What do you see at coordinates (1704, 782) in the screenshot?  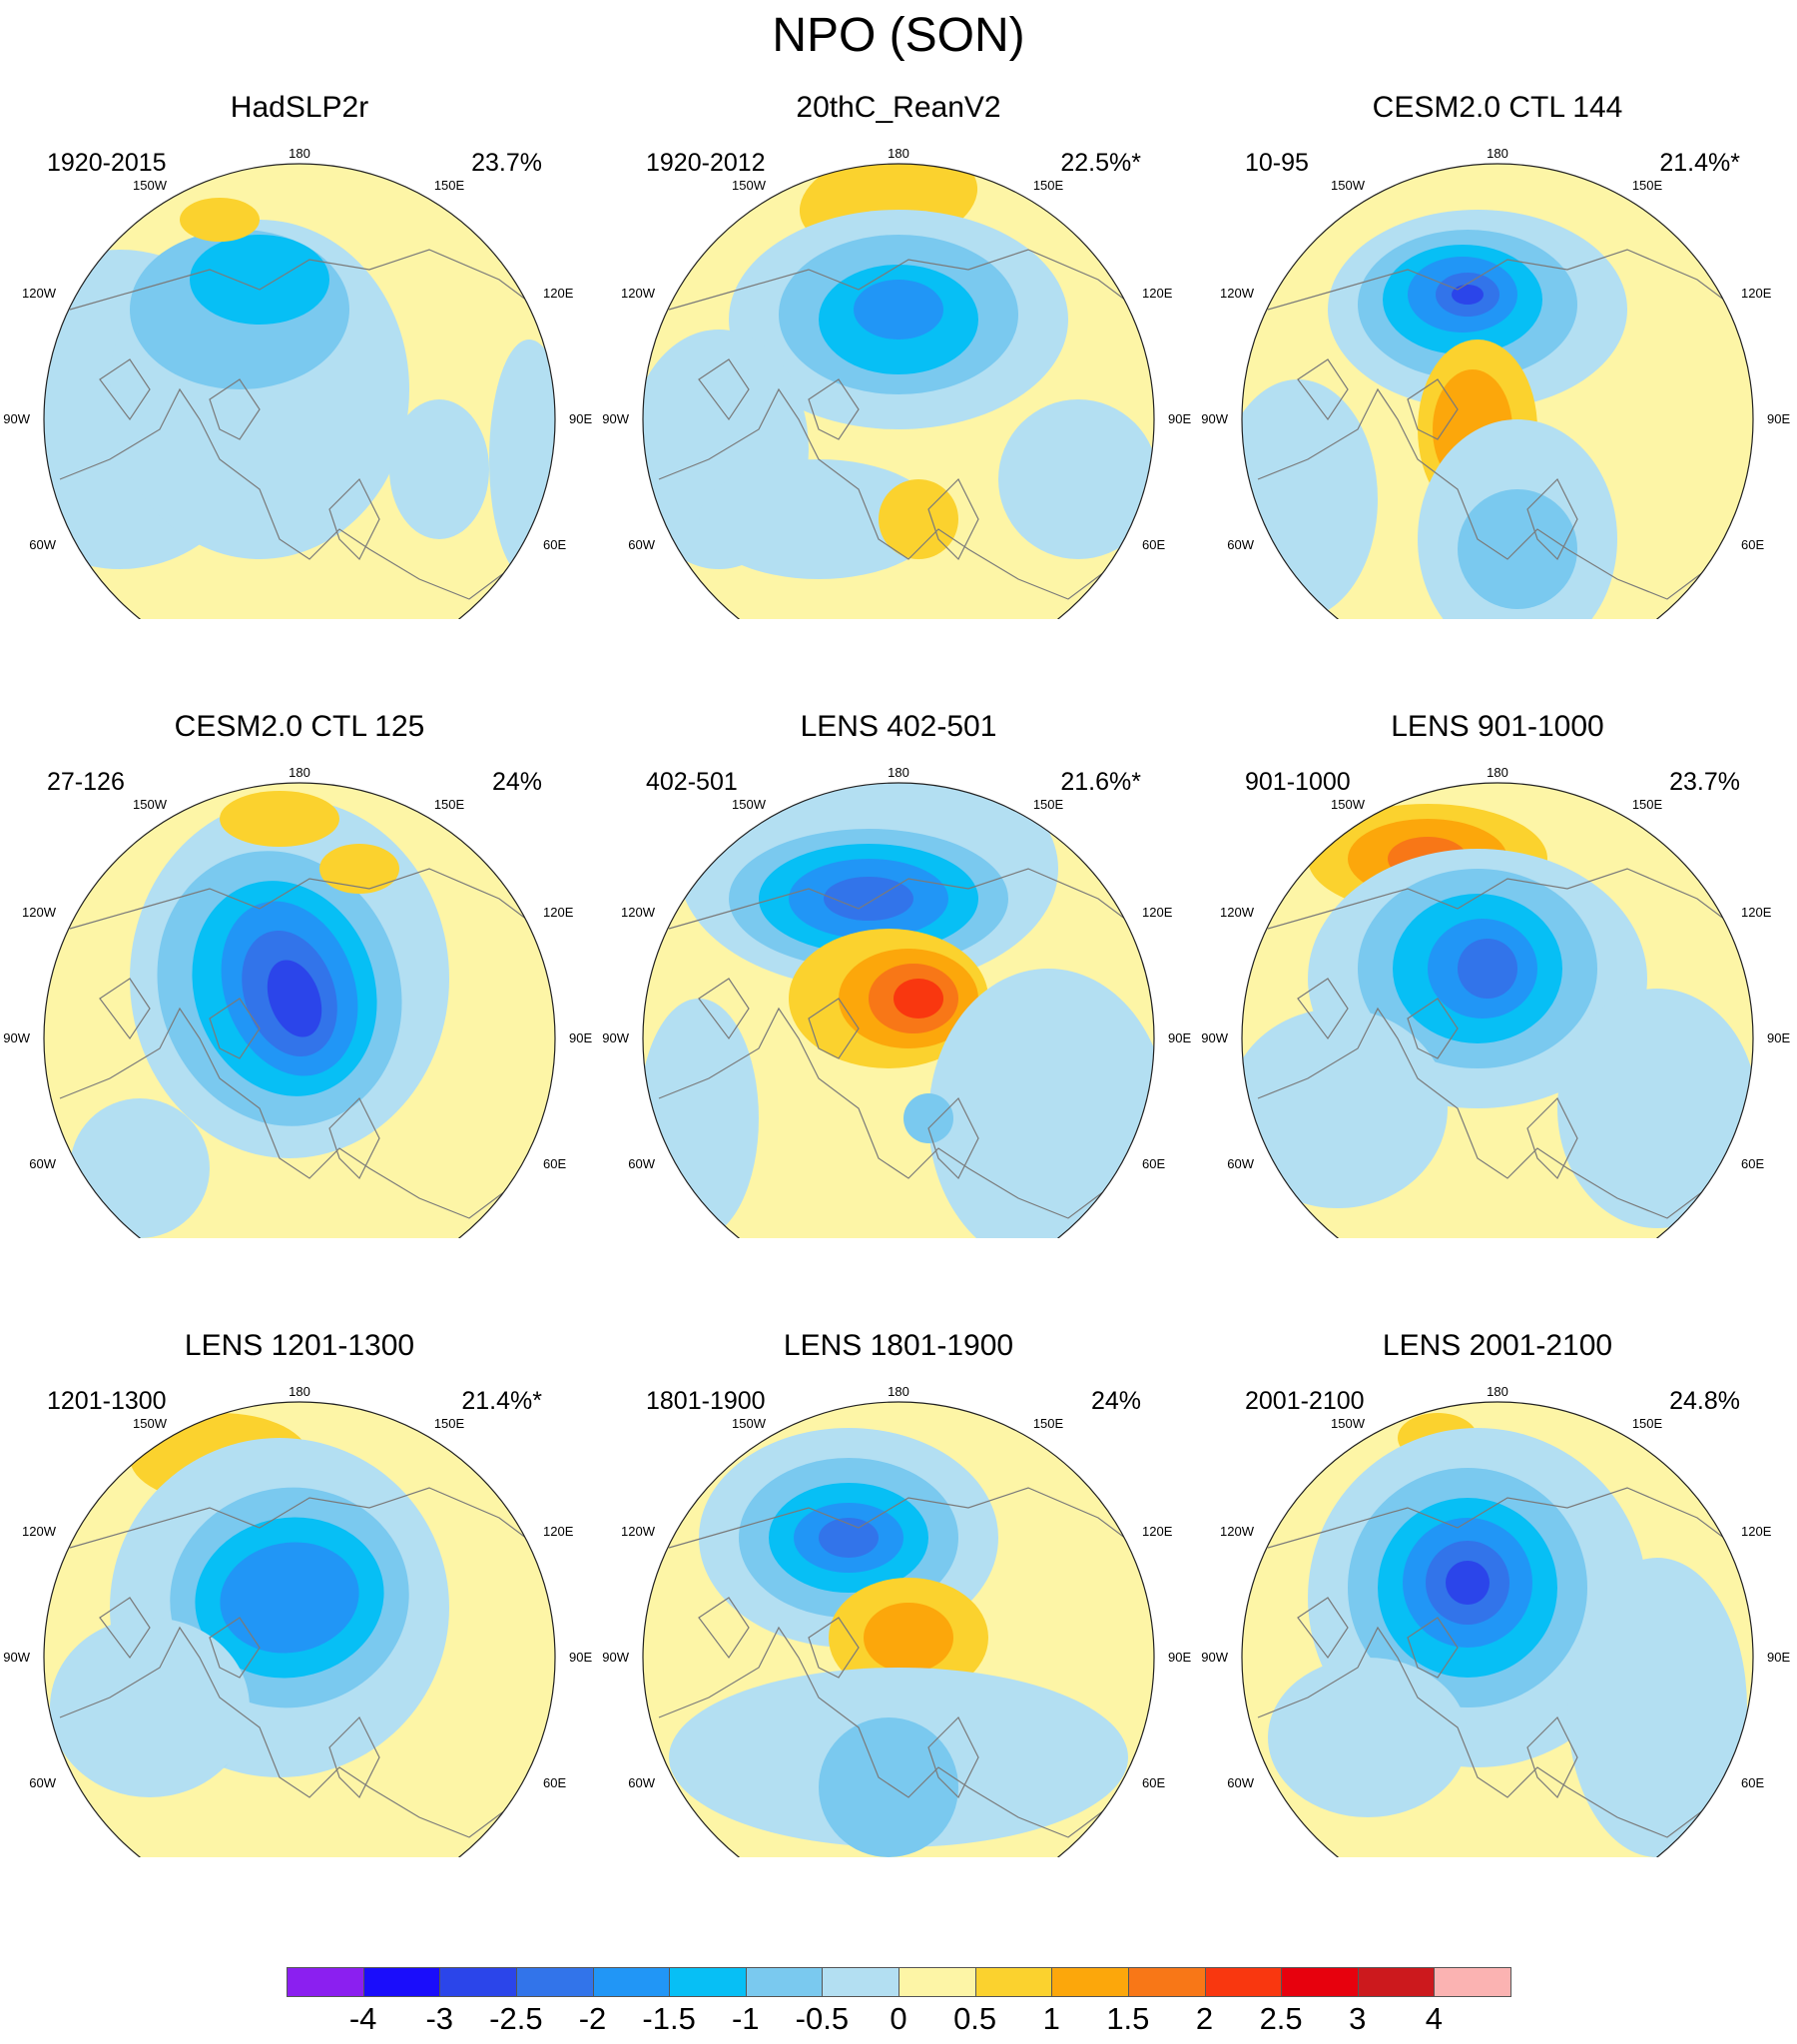 I see `panel-variance: 23.7%` at bounding box center [1704, 782].